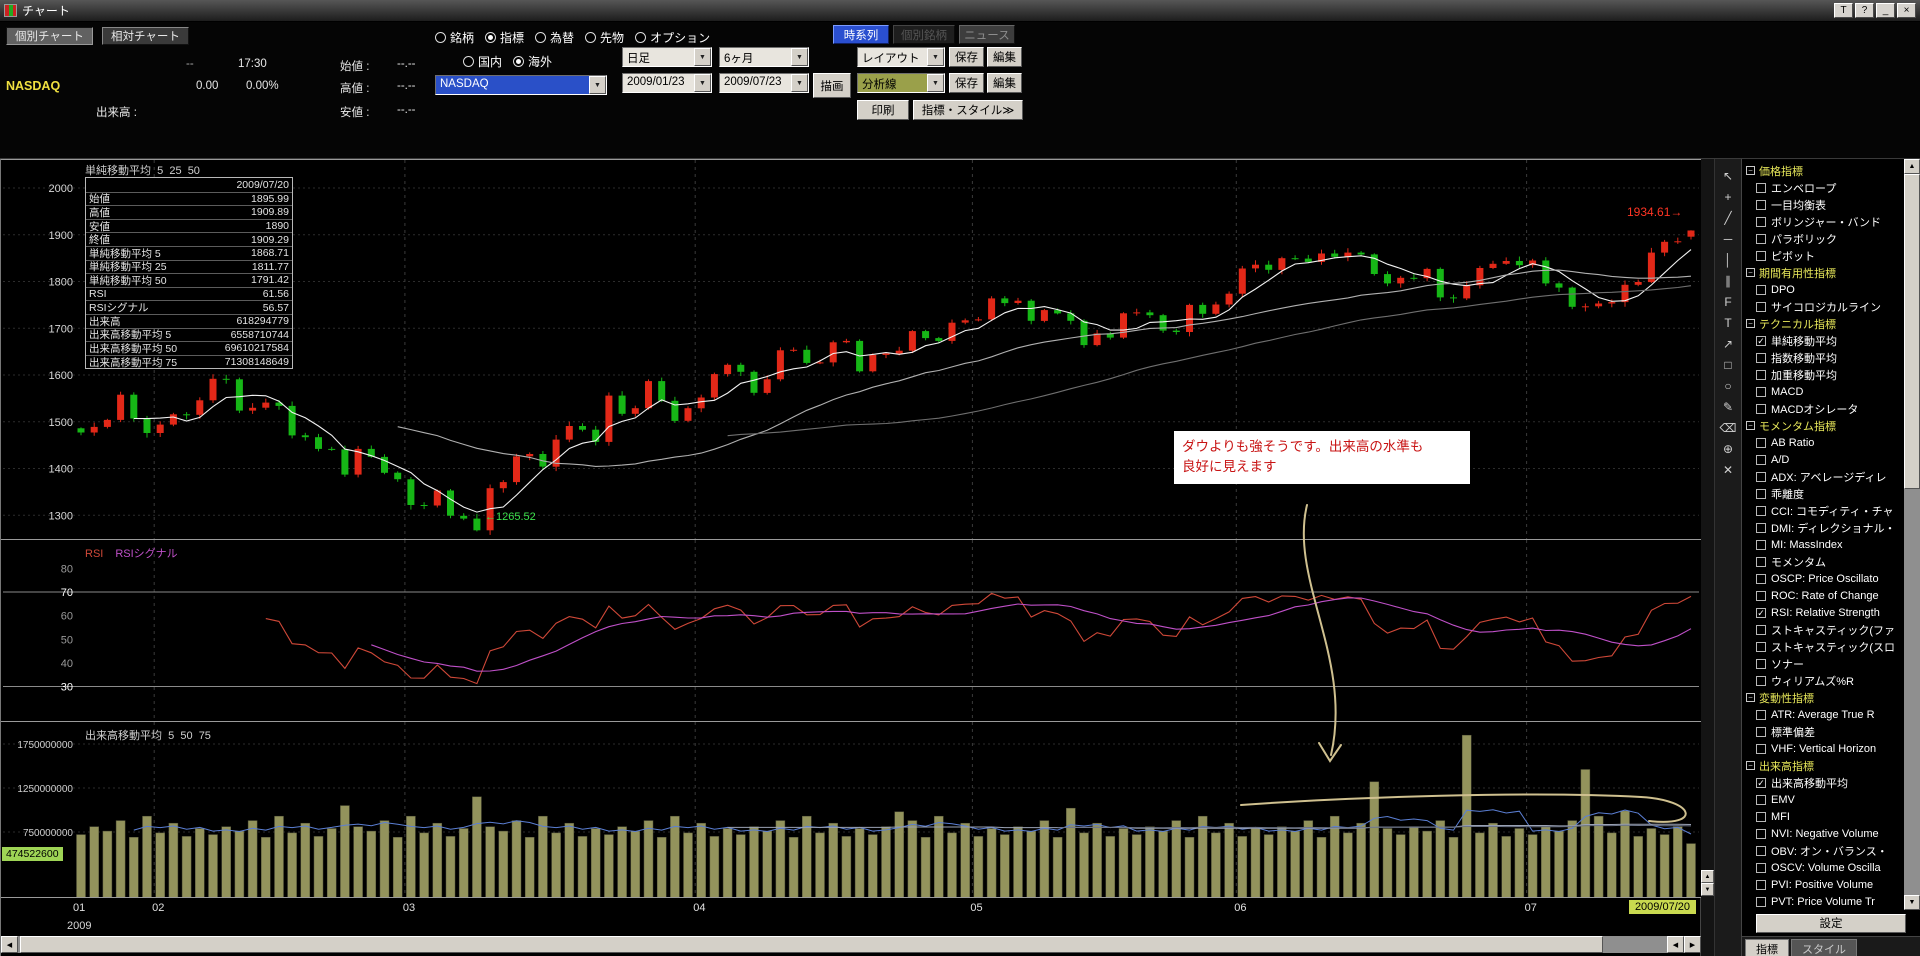 The image size is (1920, 956). What do you see at coordinates (1823, 510) in the screenshot?
I see `indicator-checkbox-item: CCI: コモディティ・チャ` at bounding box center [1823, 510].